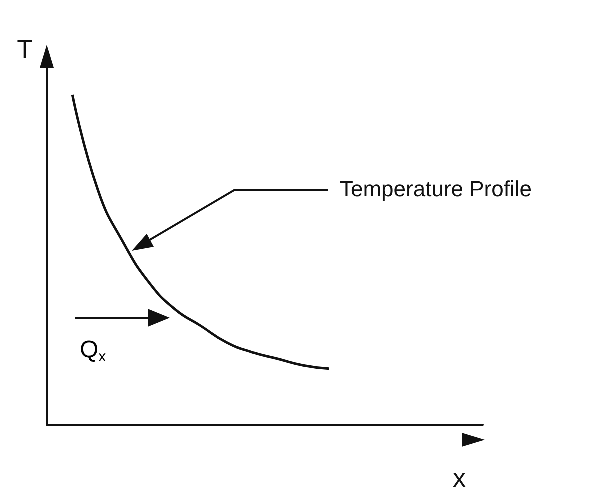 Image resolution: width=591 pixels, height=491 pixels. What do you see at coordinates (459, 477) in the screenshot?
I see `x-axis-title: x` at bounding box center [459, 477].